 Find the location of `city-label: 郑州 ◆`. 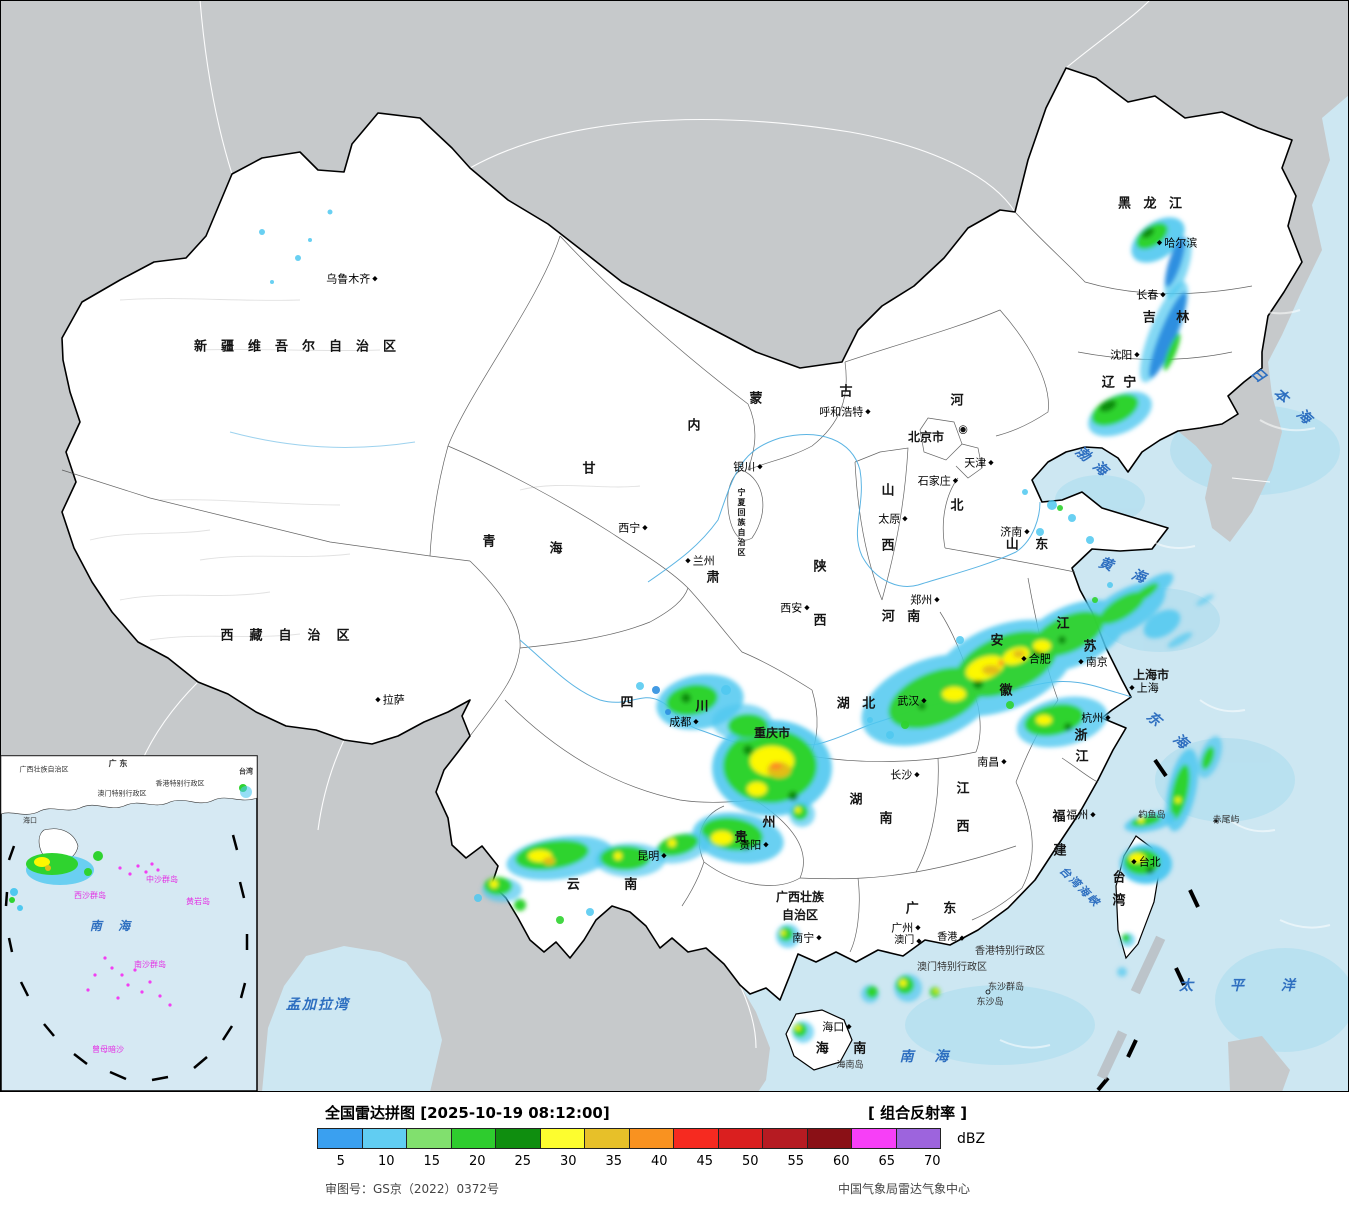

city-label: 郑州 ◆ is located at coordinates (925, 600).